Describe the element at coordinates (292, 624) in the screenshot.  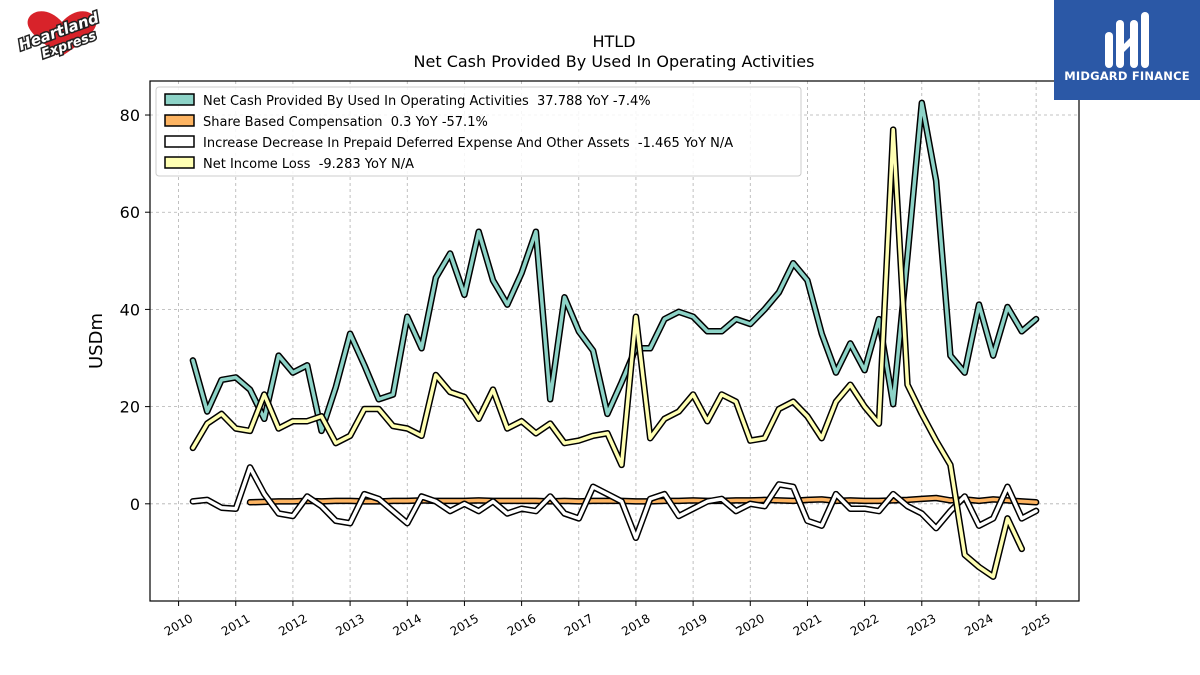
I see `x-tick-label: 2012` at that location.